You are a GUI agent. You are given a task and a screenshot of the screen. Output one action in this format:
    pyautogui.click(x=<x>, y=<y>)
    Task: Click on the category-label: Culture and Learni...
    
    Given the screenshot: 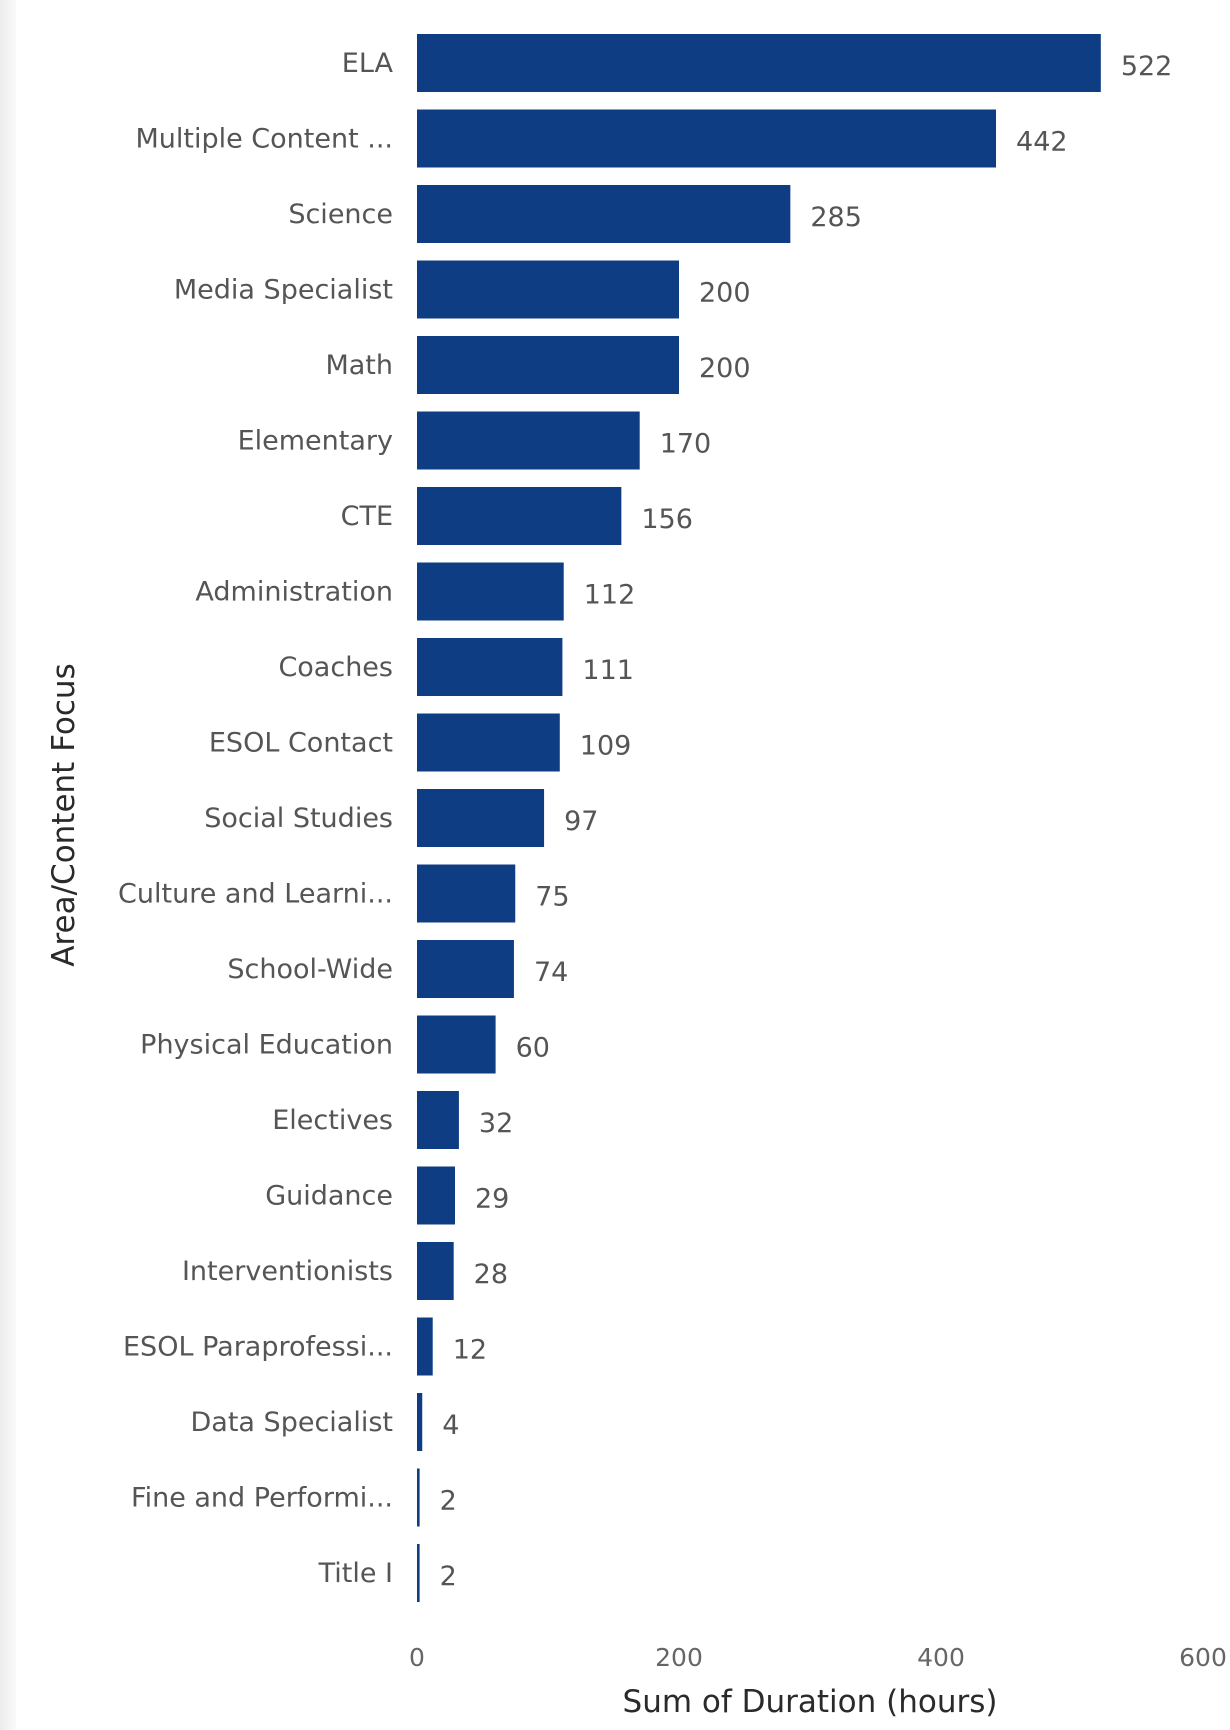 What is the action you would take?
    pyautogui.click(x=255, y=894)
    